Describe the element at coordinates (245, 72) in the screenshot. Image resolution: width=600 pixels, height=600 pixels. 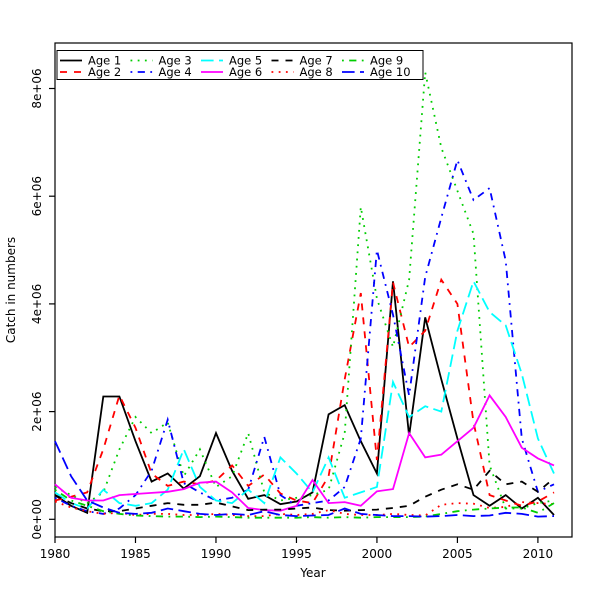
I see `legend-label-age-6: Age 6` at that location.